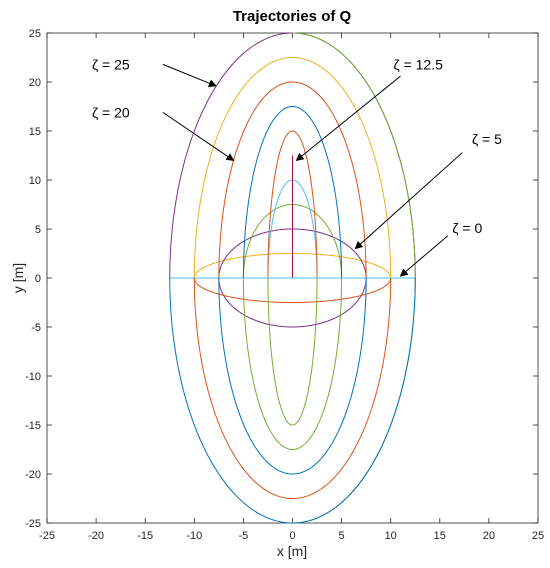 The height and width of the screenshot is (568, 550). Describe the element at coordinates (342, 536) in the screenshot. I see `x-tick-label: 5` at that location.